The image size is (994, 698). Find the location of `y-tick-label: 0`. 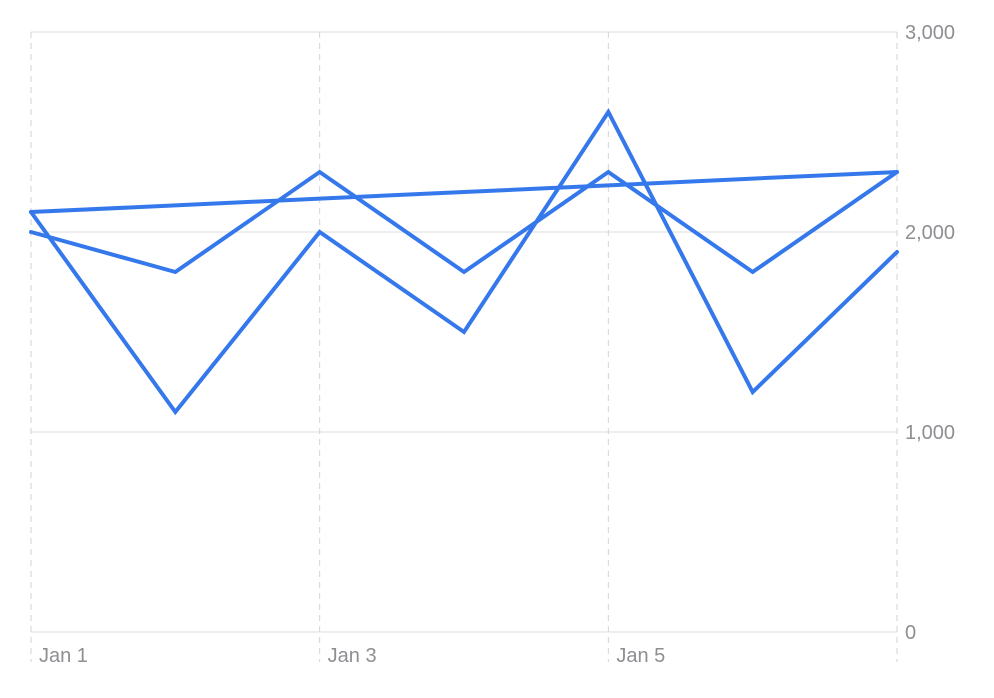

y-tick-label: 0 is located at coordinates (910, 633).